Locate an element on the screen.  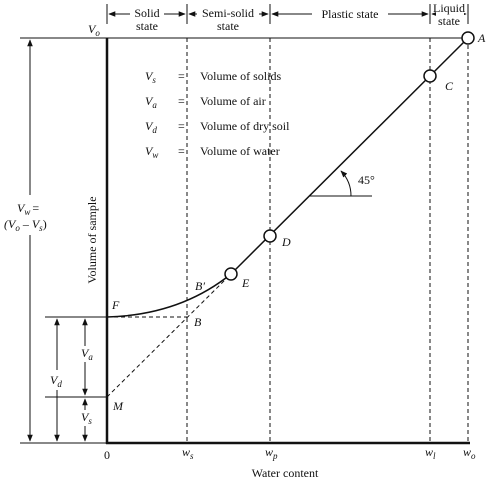
vs-label: Vs is located at coordinates (86, 418).